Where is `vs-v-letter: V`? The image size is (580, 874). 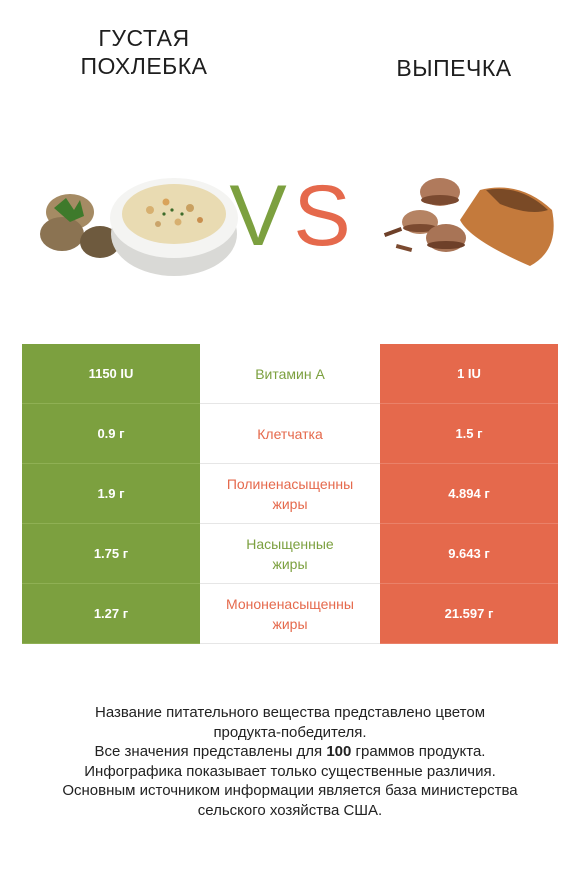 vs-v-letter: V is located at coordinates (257, 216).